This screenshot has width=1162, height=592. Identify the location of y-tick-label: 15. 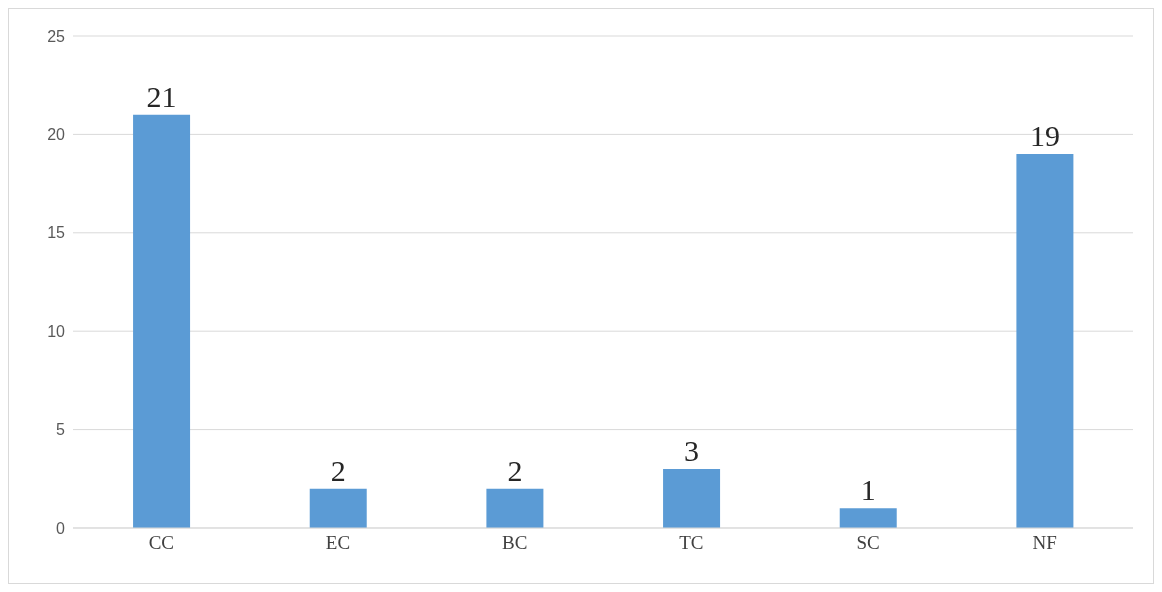
(56, 233).